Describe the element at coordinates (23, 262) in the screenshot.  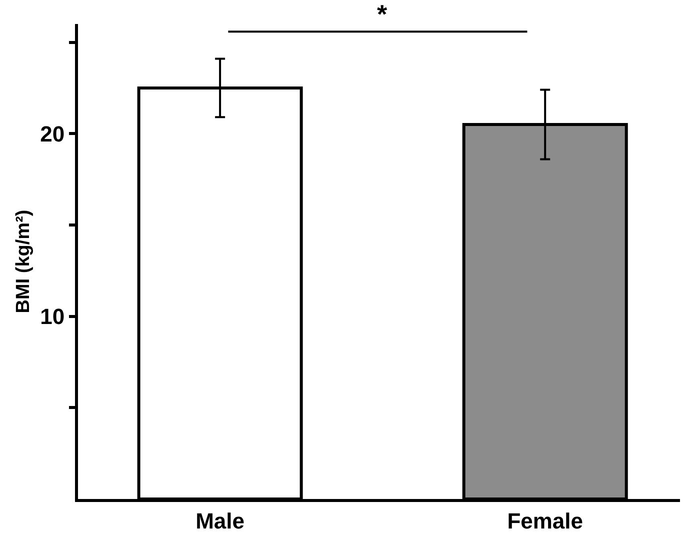
I see `y-axis-title: BMI (kg/m²)` at that location.